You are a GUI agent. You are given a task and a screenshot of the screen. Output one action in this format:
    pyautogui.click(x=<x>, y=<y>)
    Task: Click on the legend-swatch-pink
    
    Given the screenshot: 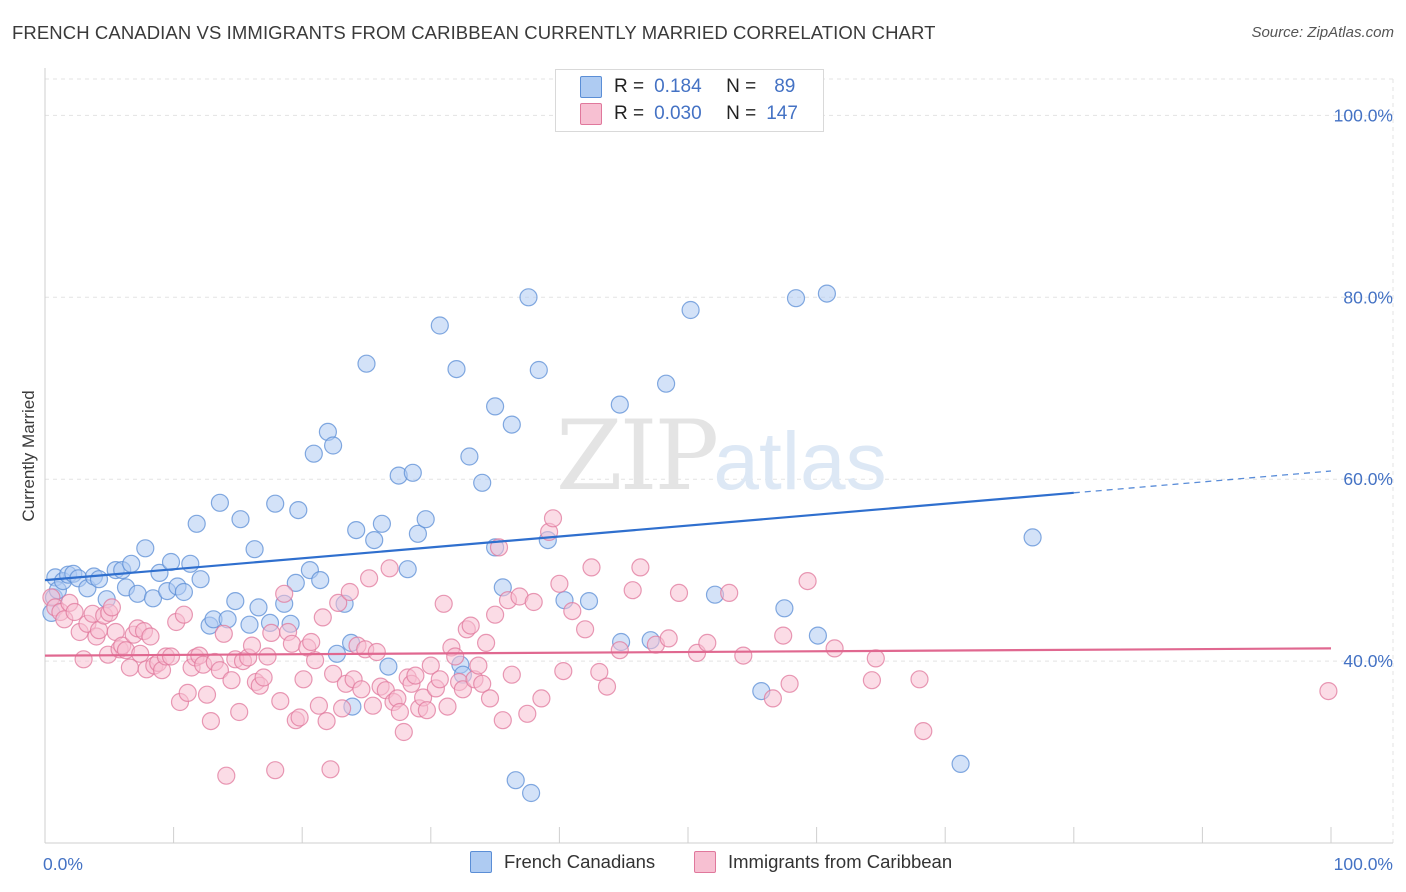 What is the action you would take?
    pyautogui.click(x=591, y=114)
    